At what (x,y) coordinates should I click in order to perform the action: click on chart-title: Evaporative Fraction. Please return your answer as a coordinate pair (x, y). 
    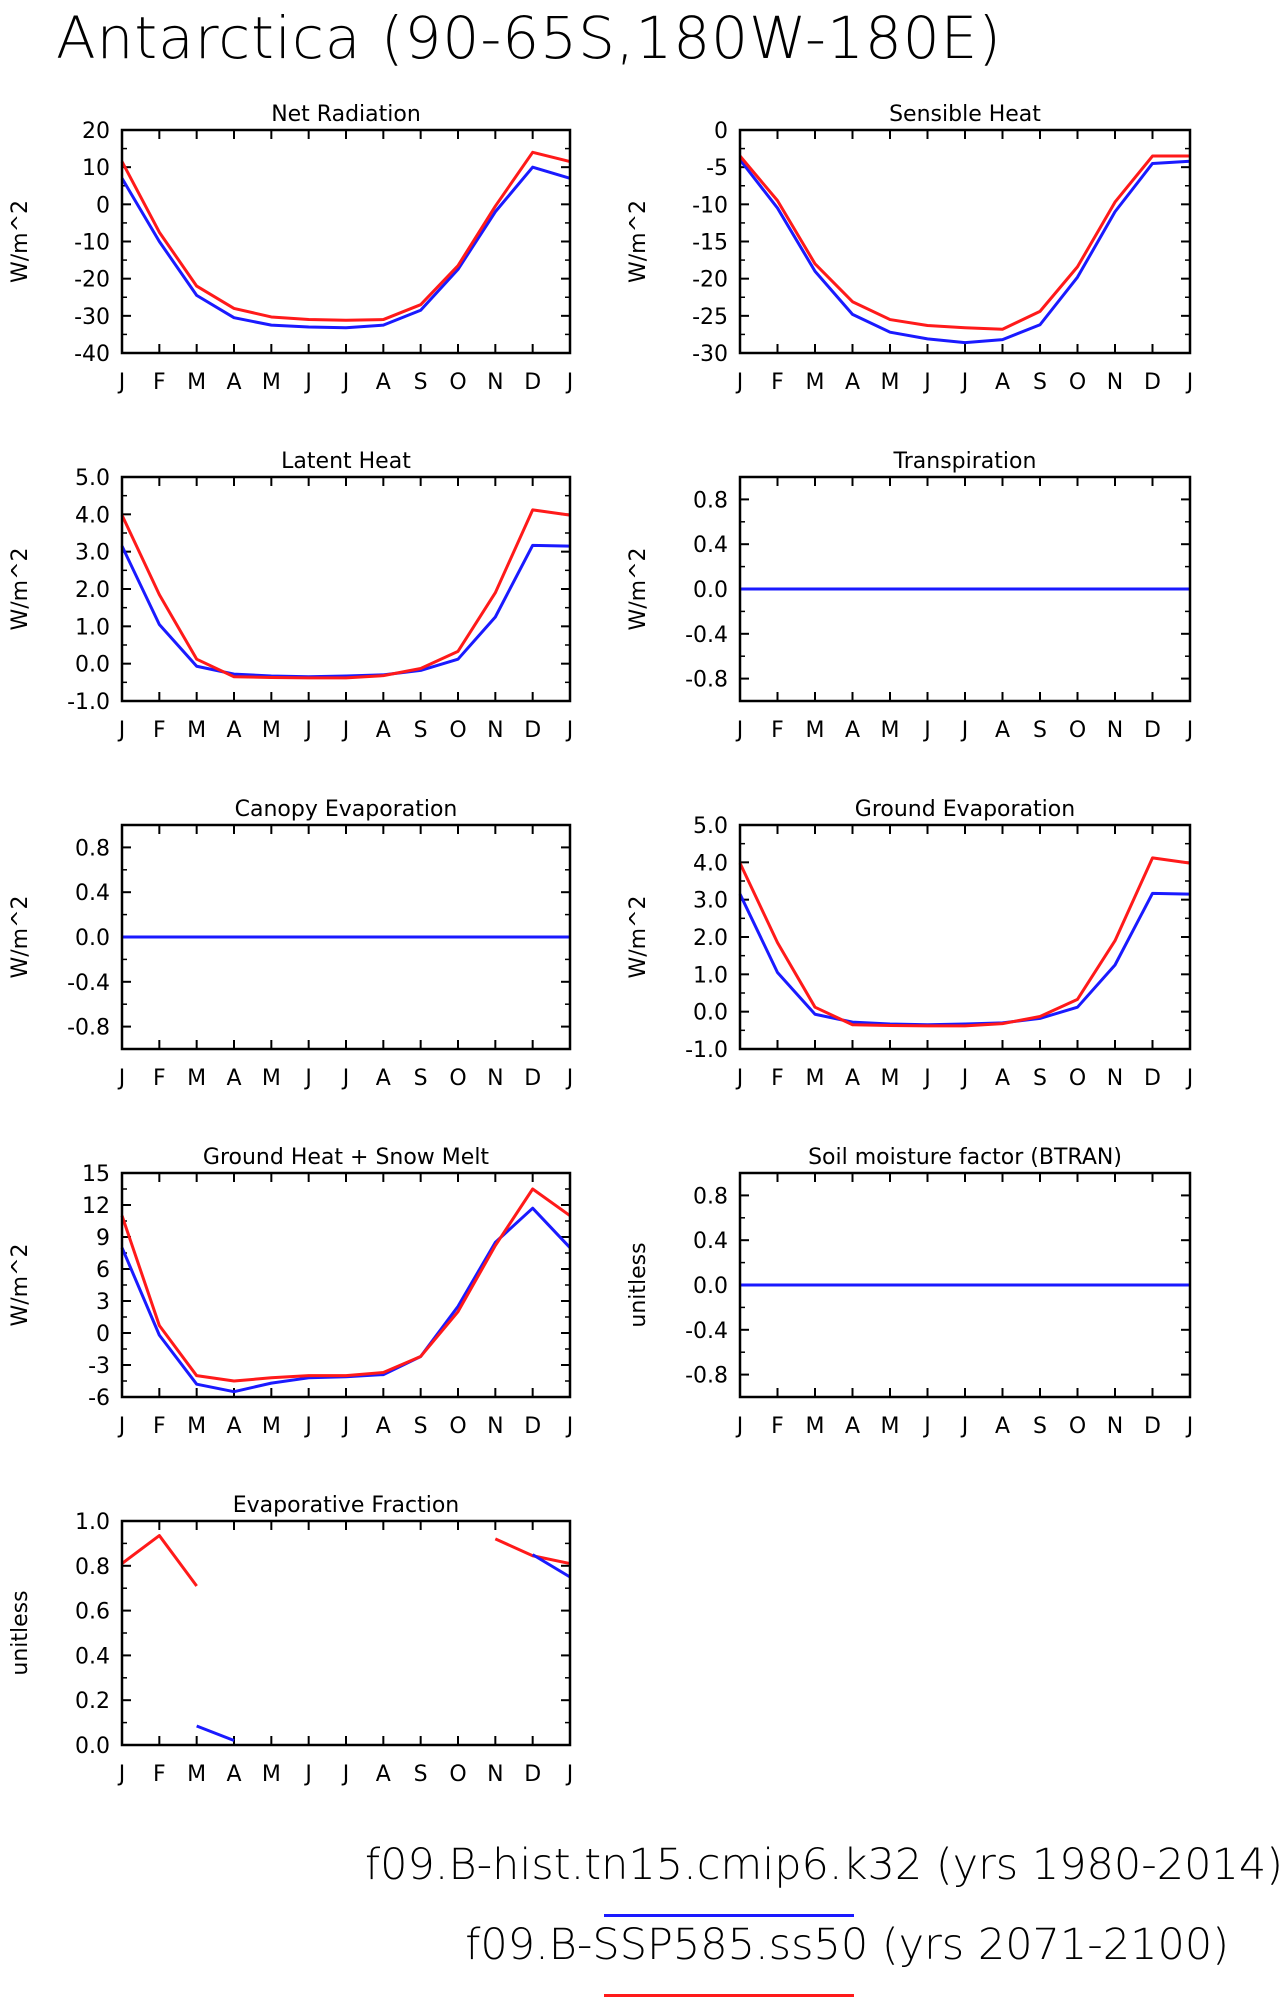
    Looking at the image, I should click on (346, 1505).